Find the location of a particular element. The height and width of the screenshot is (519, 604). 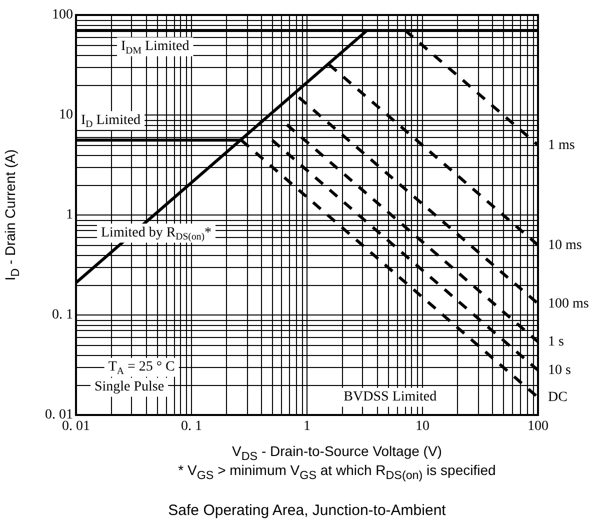

text: Safe Operating Area, Junction-to-Ambient is located at coordinates (307, 510).